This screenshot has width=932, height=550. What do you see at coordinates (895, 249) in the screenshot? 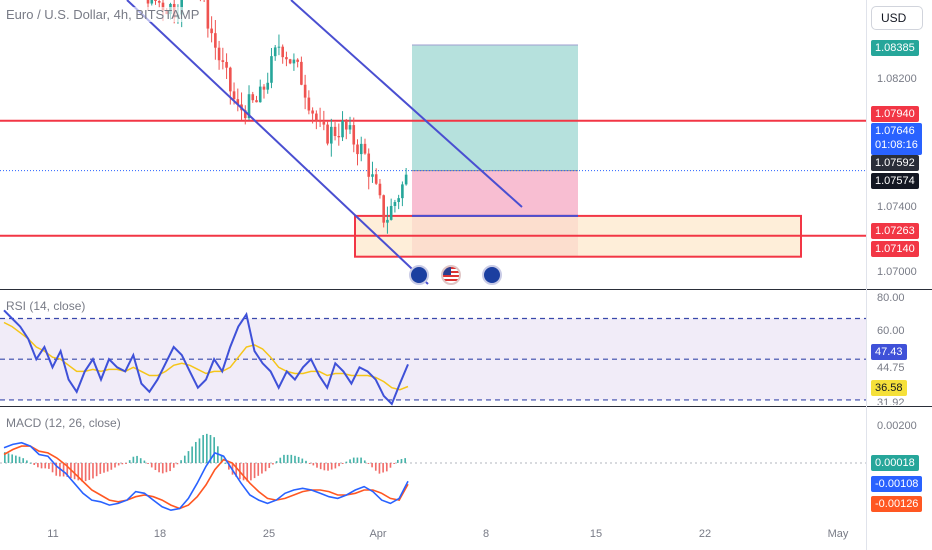
I see `stop-loss-badge: 1.07140` at bounding box center [895, 249].